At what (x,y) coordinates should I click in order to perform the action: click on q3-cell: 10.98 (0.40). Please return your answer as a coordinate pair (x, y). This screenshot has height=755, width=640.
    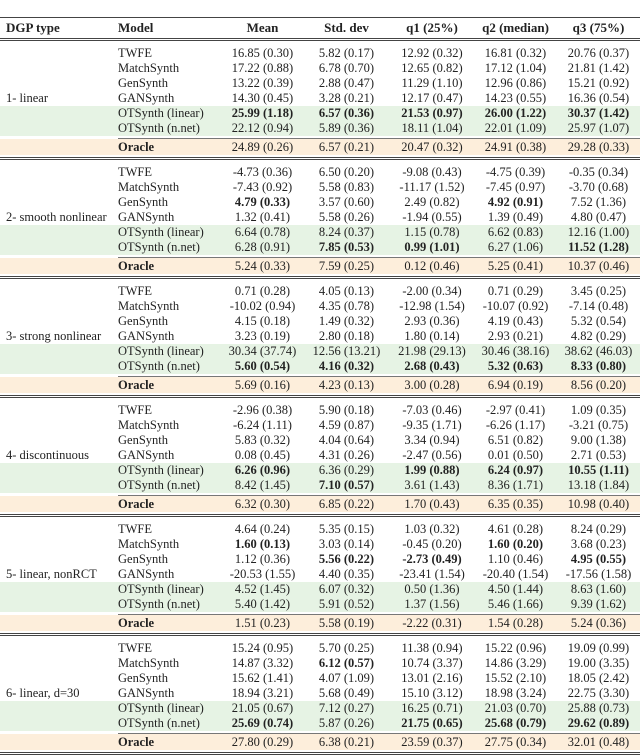
    Looking at the image, I should click on (598, 504).